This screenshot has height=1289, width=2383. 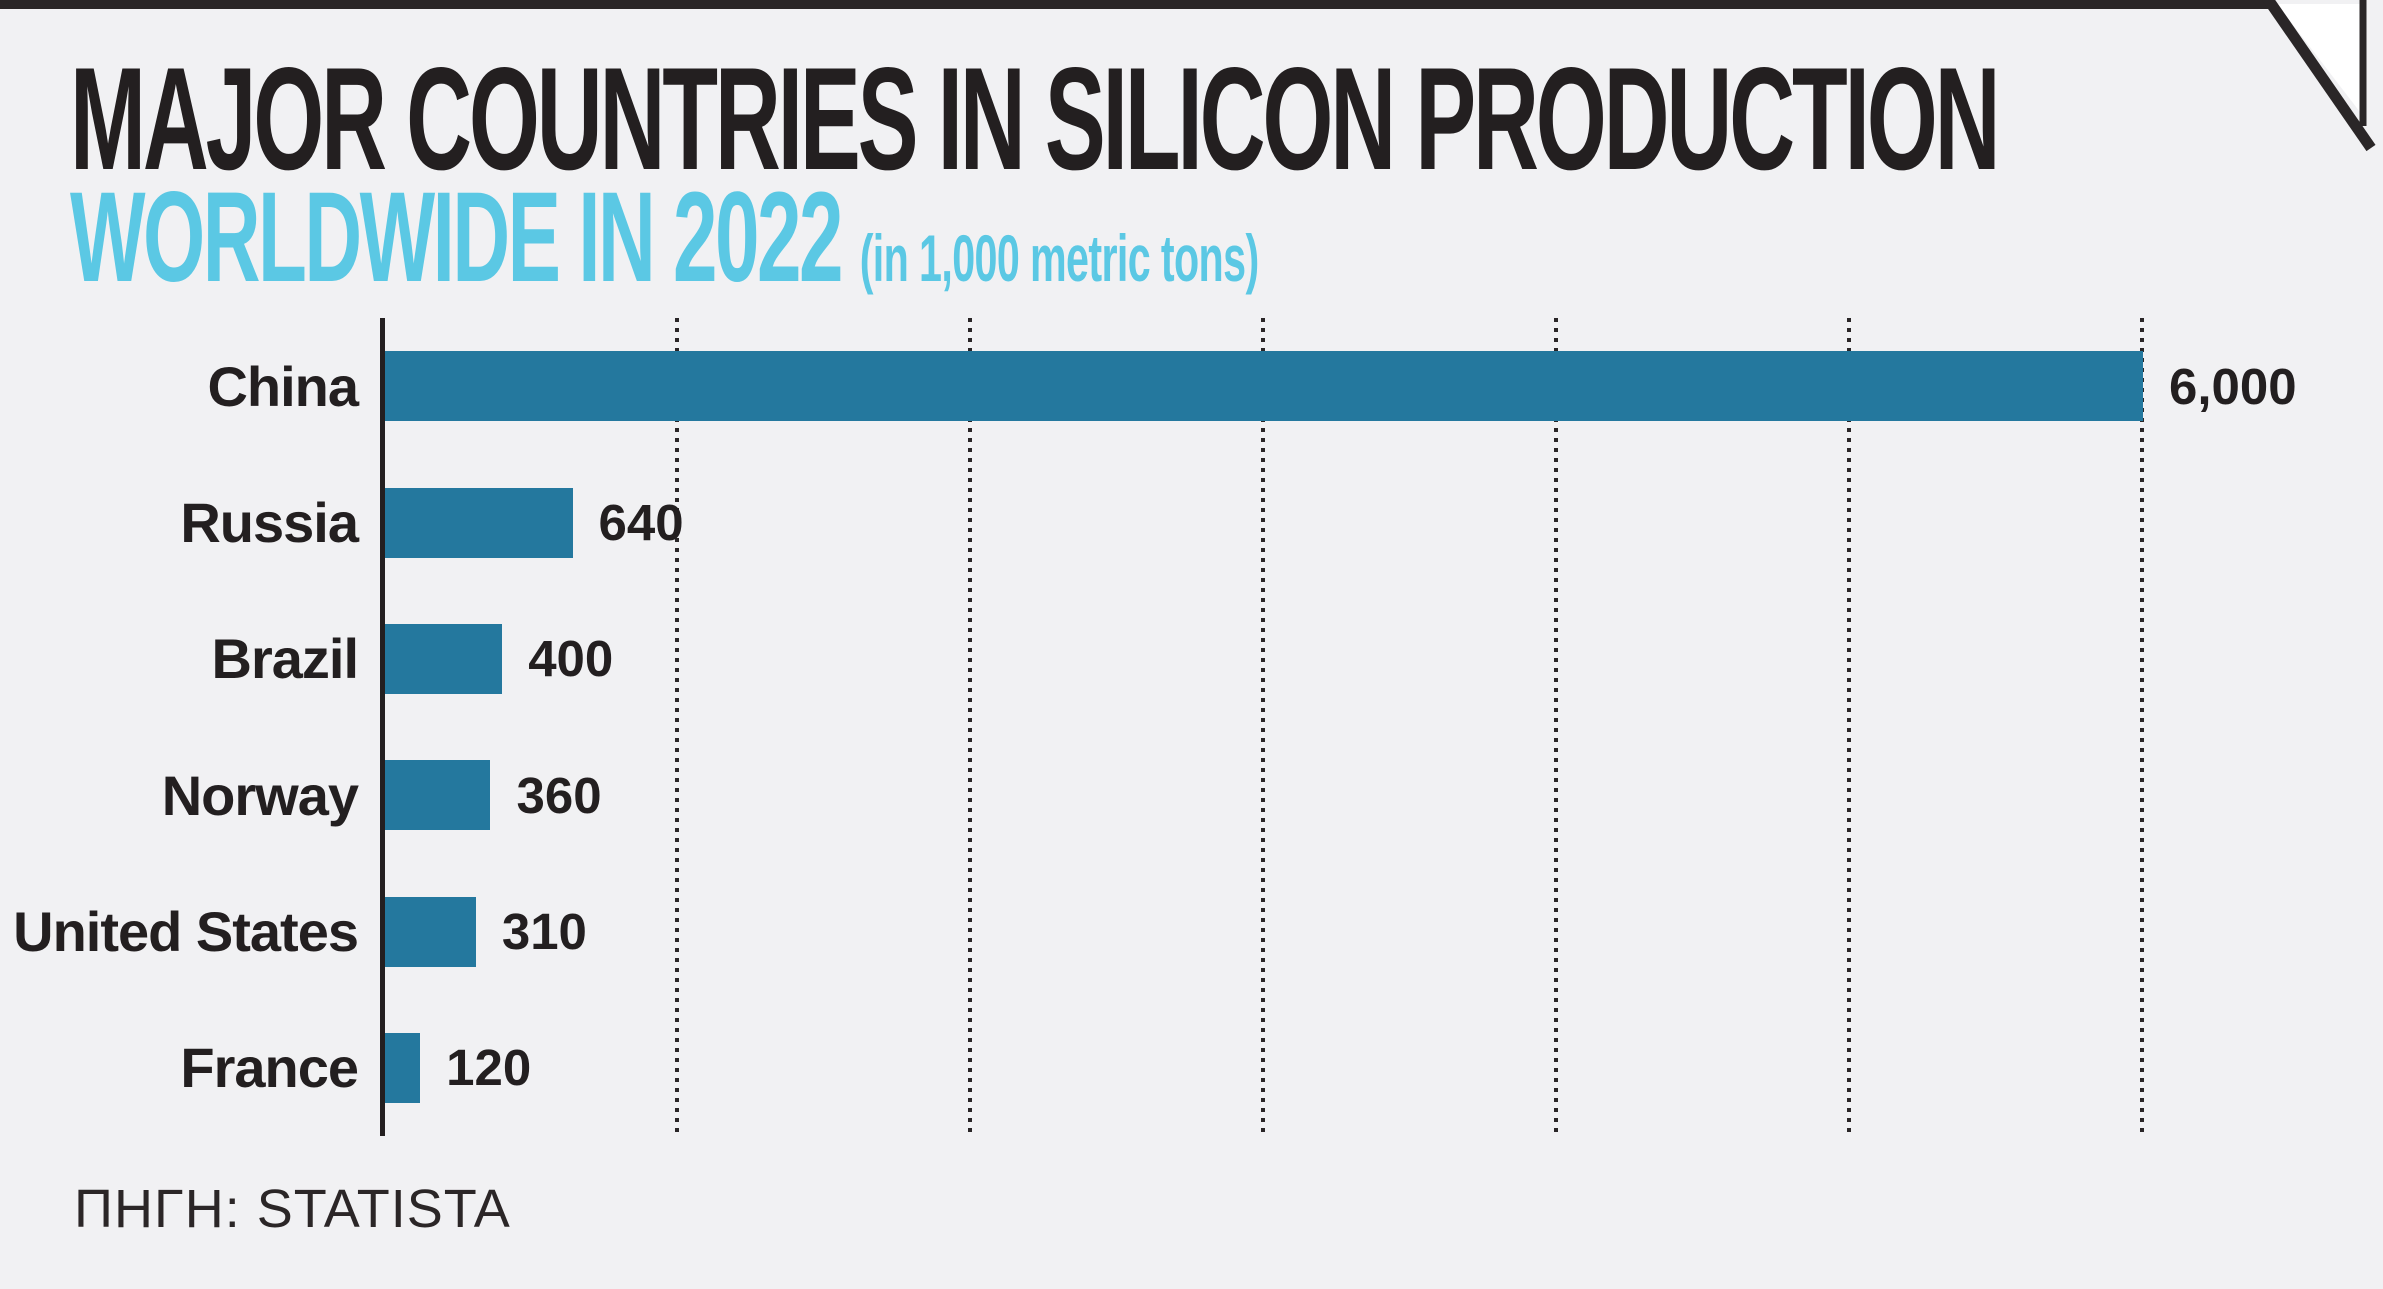 What do you see at coordinates (456, 237) in the screenshot?
I see `chart-subtitle-text: WORLDWIDE IN 2022` at bounding box center [456, 237].